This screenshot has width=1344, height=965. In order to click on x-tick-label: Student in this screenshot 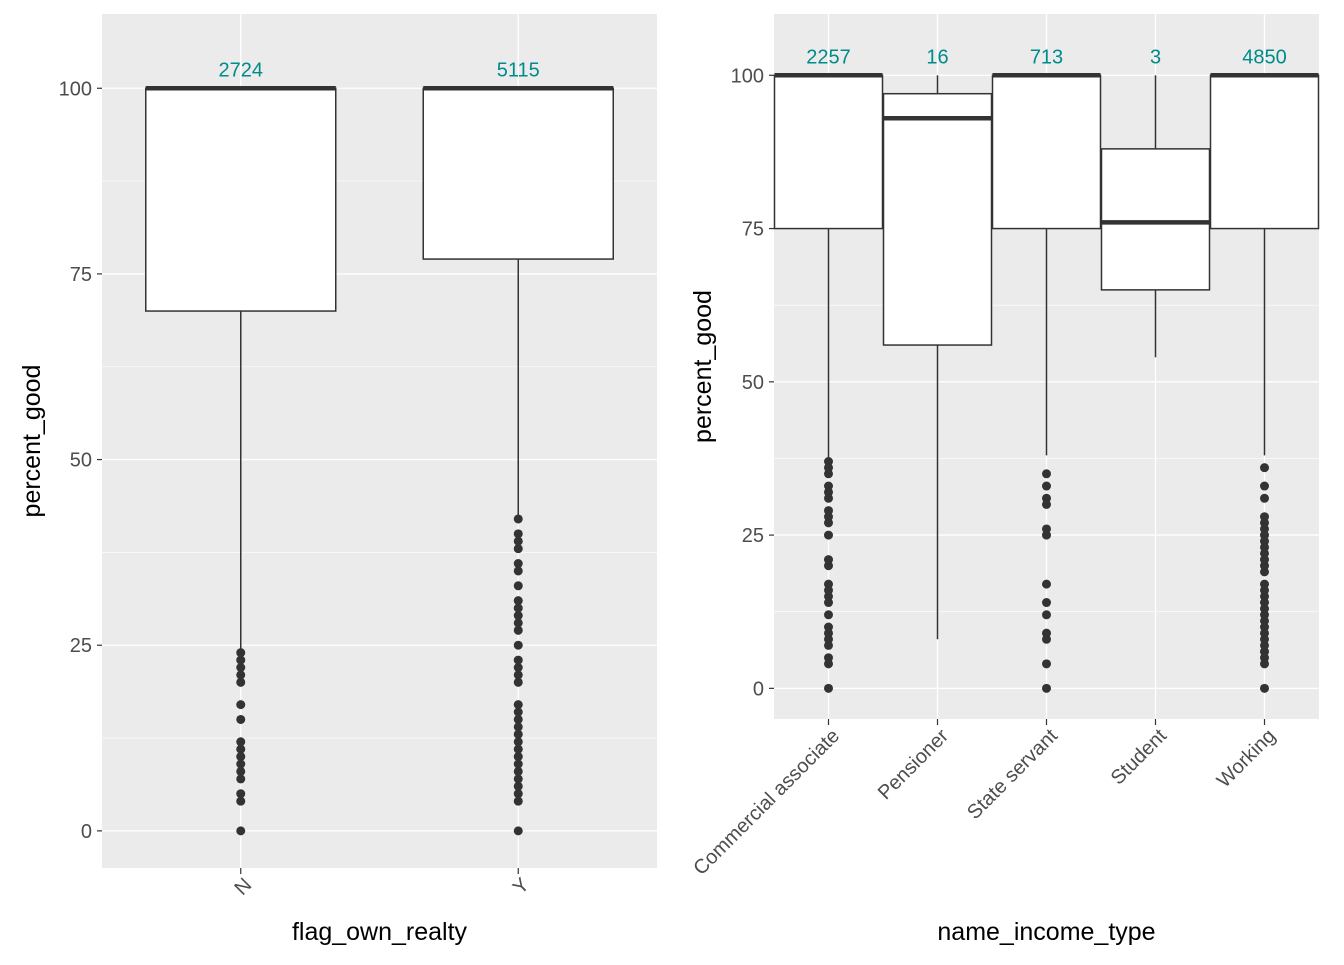, I will do `click(1139, 757)`.